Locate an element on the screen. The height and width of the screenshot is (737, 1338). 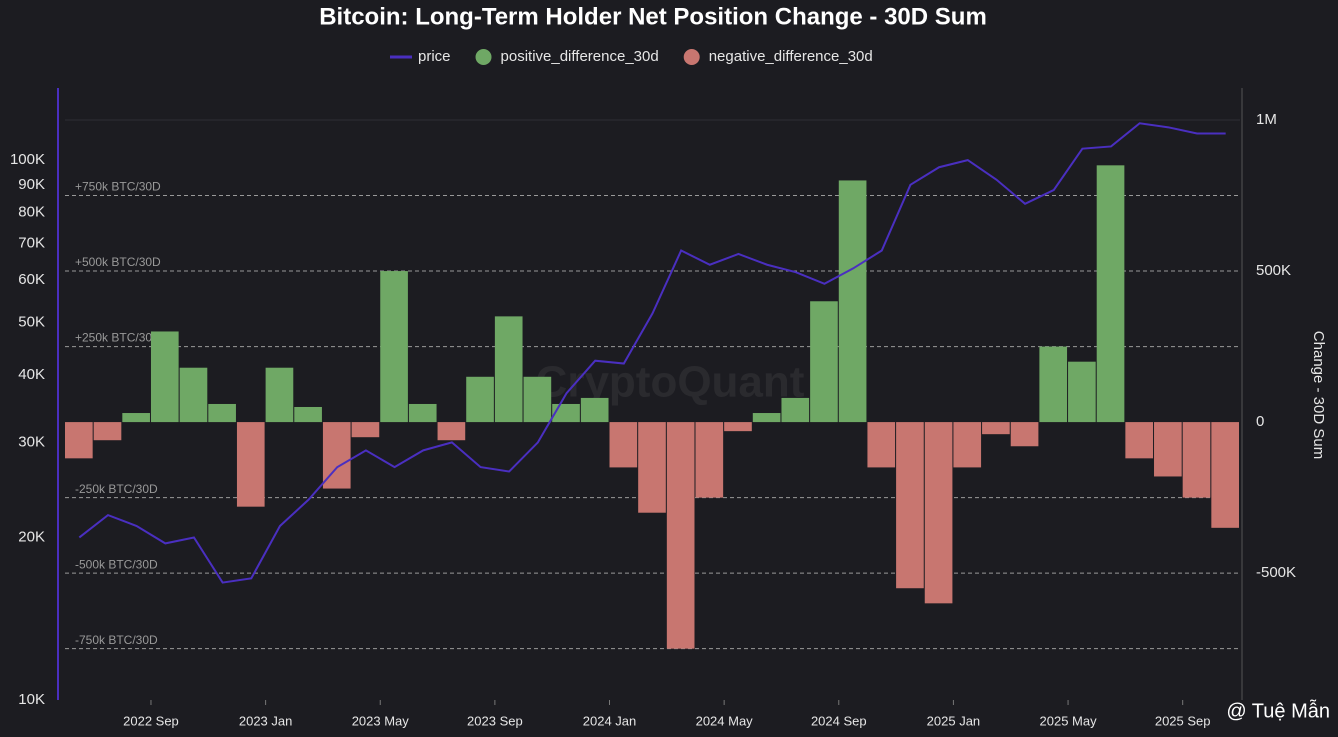
y-tick-label: 50K is located at coordinates (31, 322).